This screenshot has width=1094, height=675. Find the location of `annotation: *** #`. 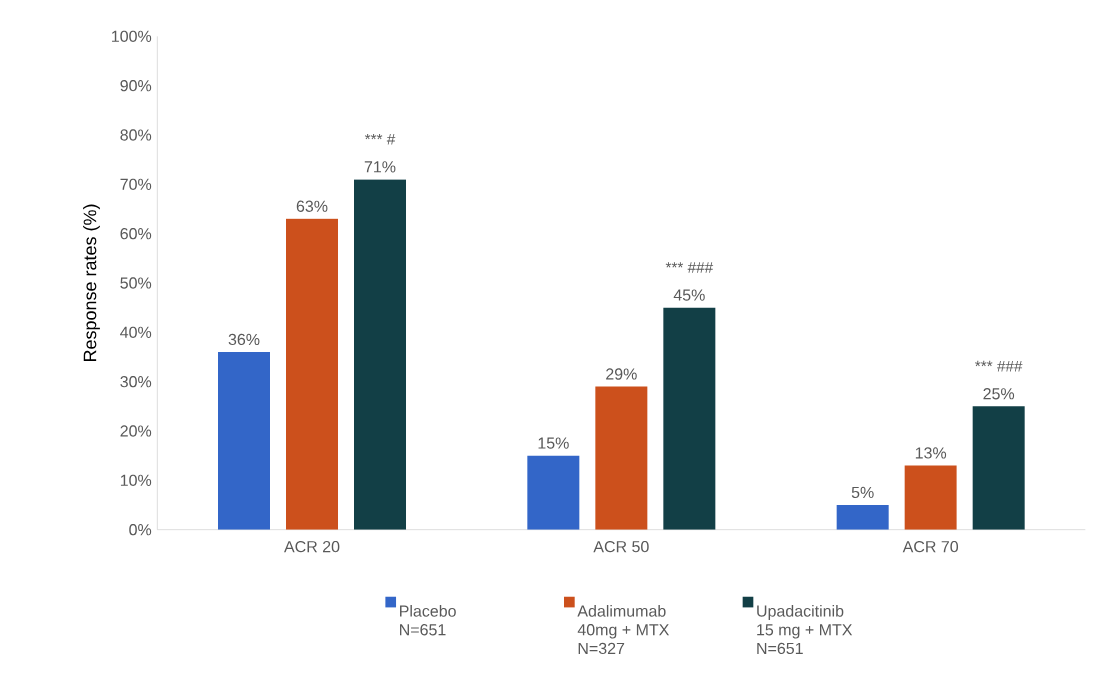

annotation: *** # is located at coordinates (380, 139).